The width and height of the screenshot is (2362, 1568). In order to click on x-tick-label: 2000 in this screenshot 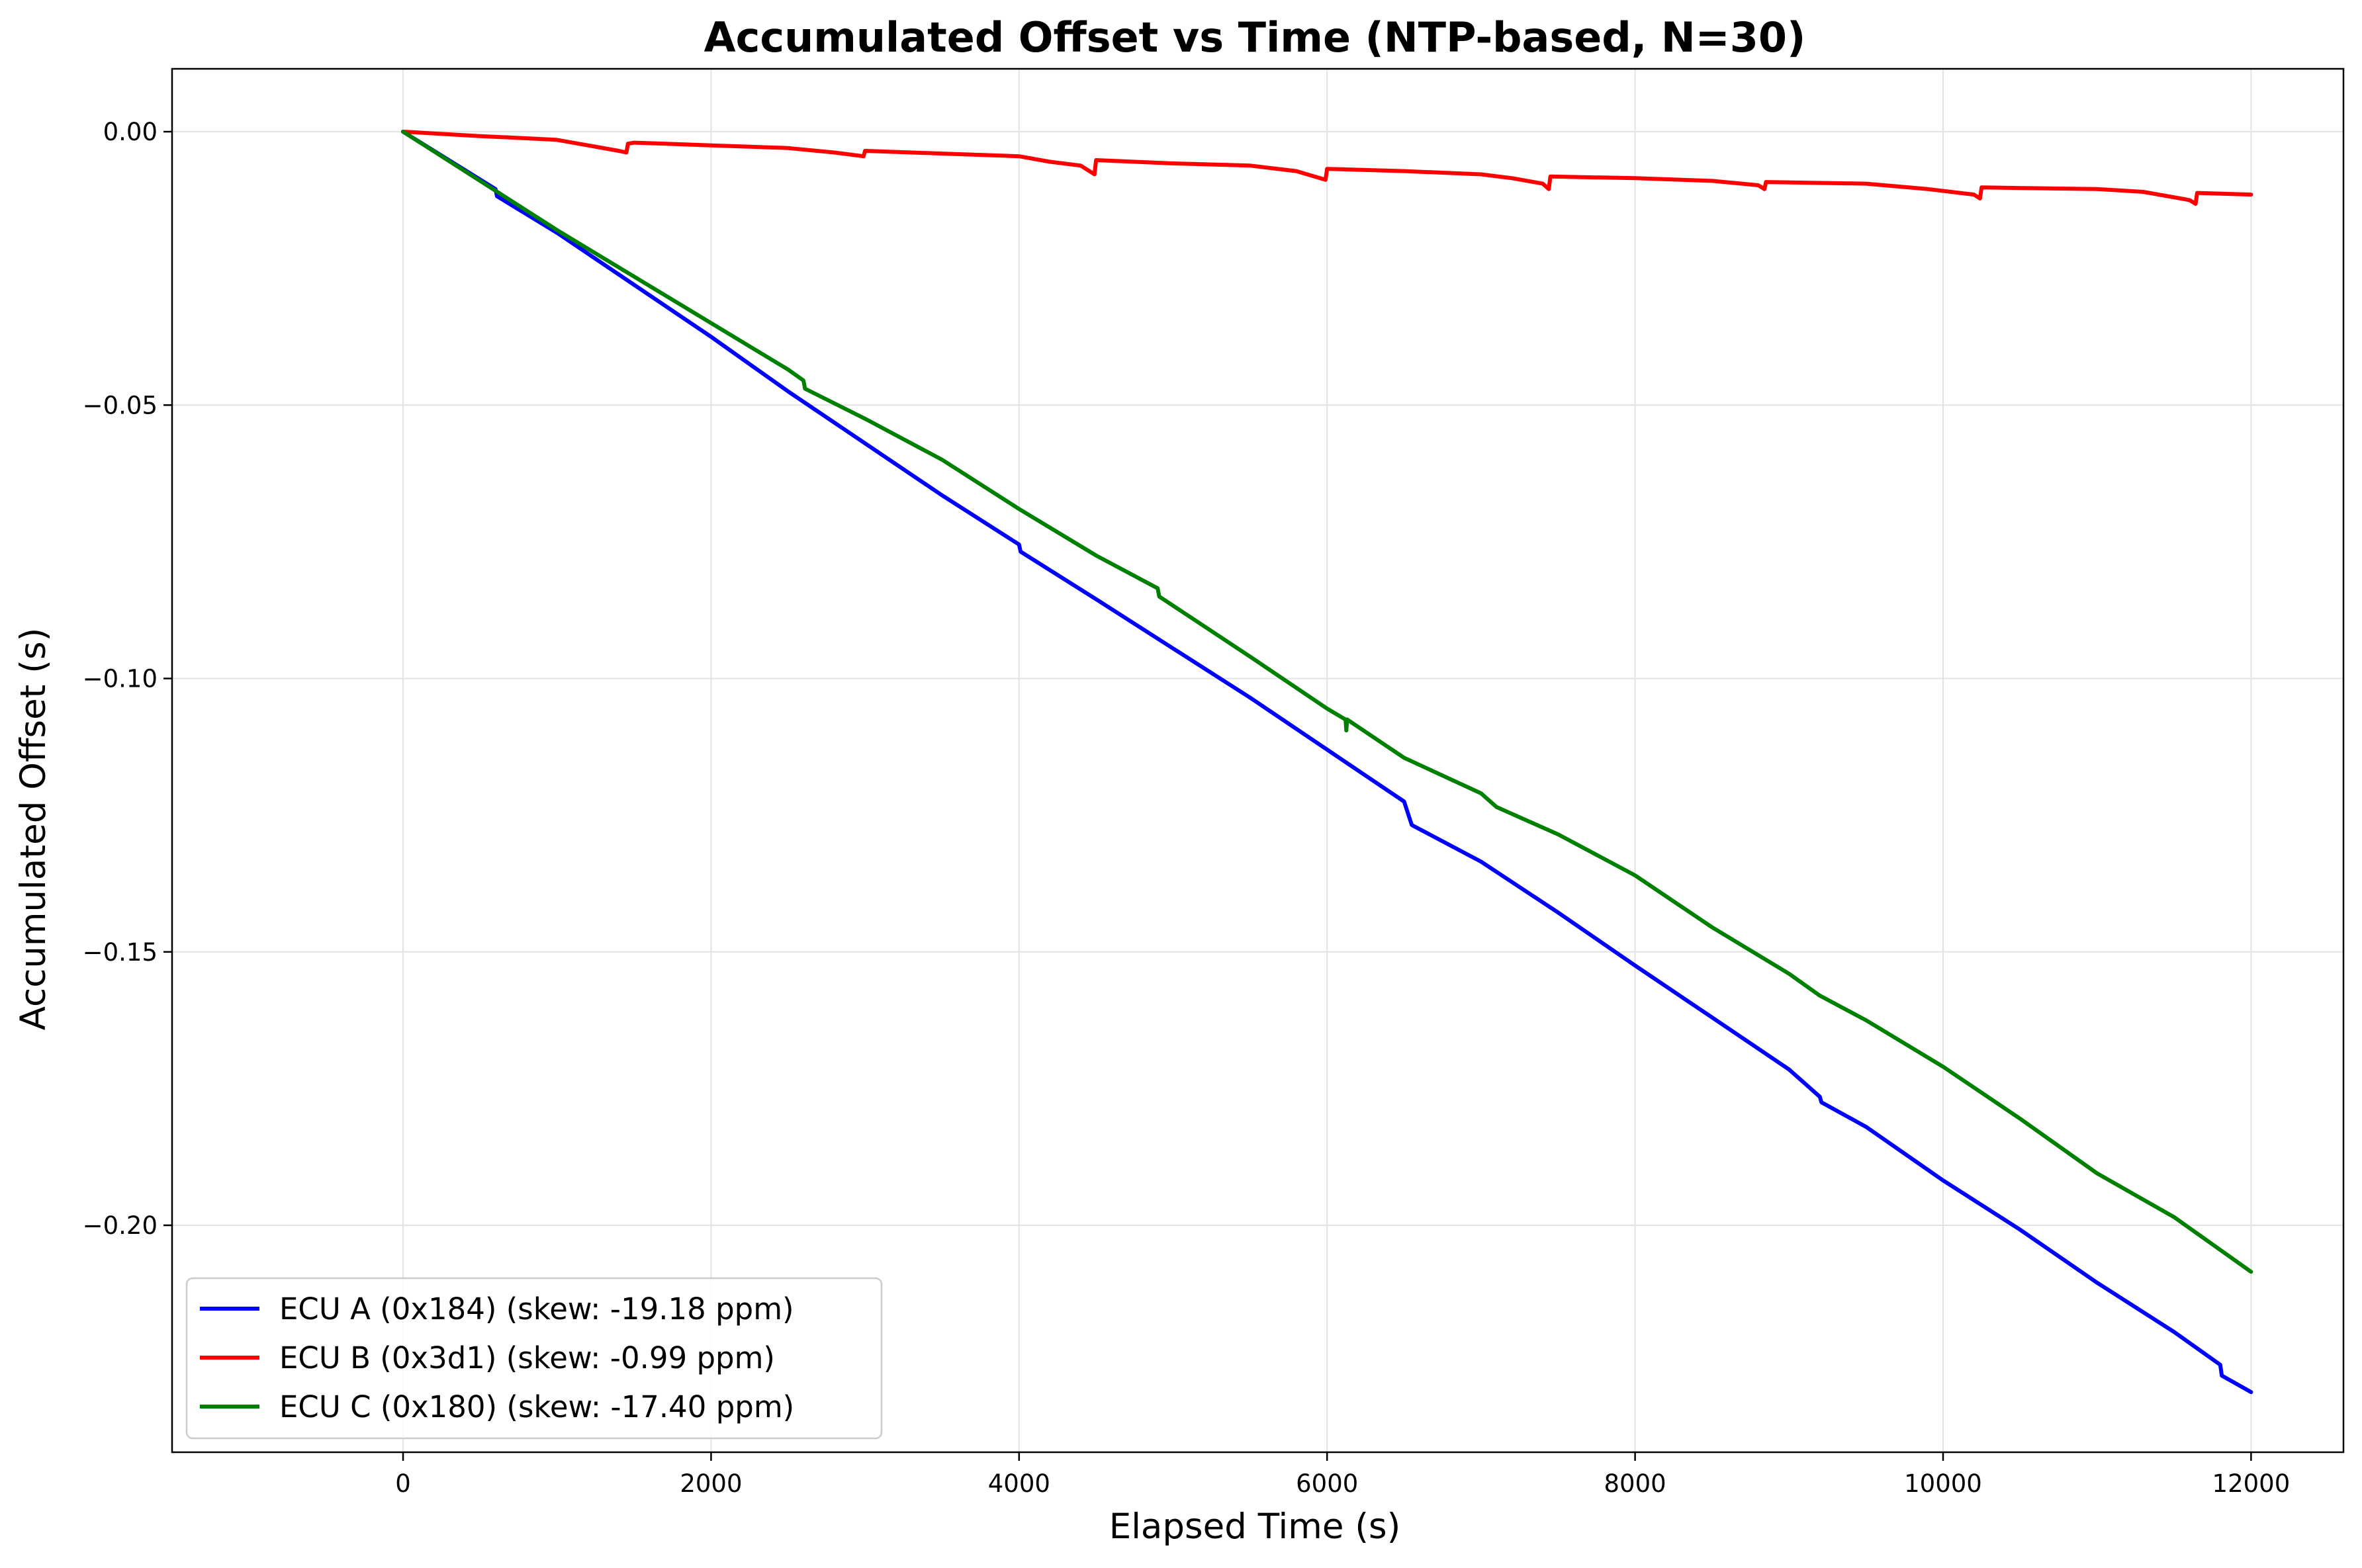, I will do `click(711, 1484)`.